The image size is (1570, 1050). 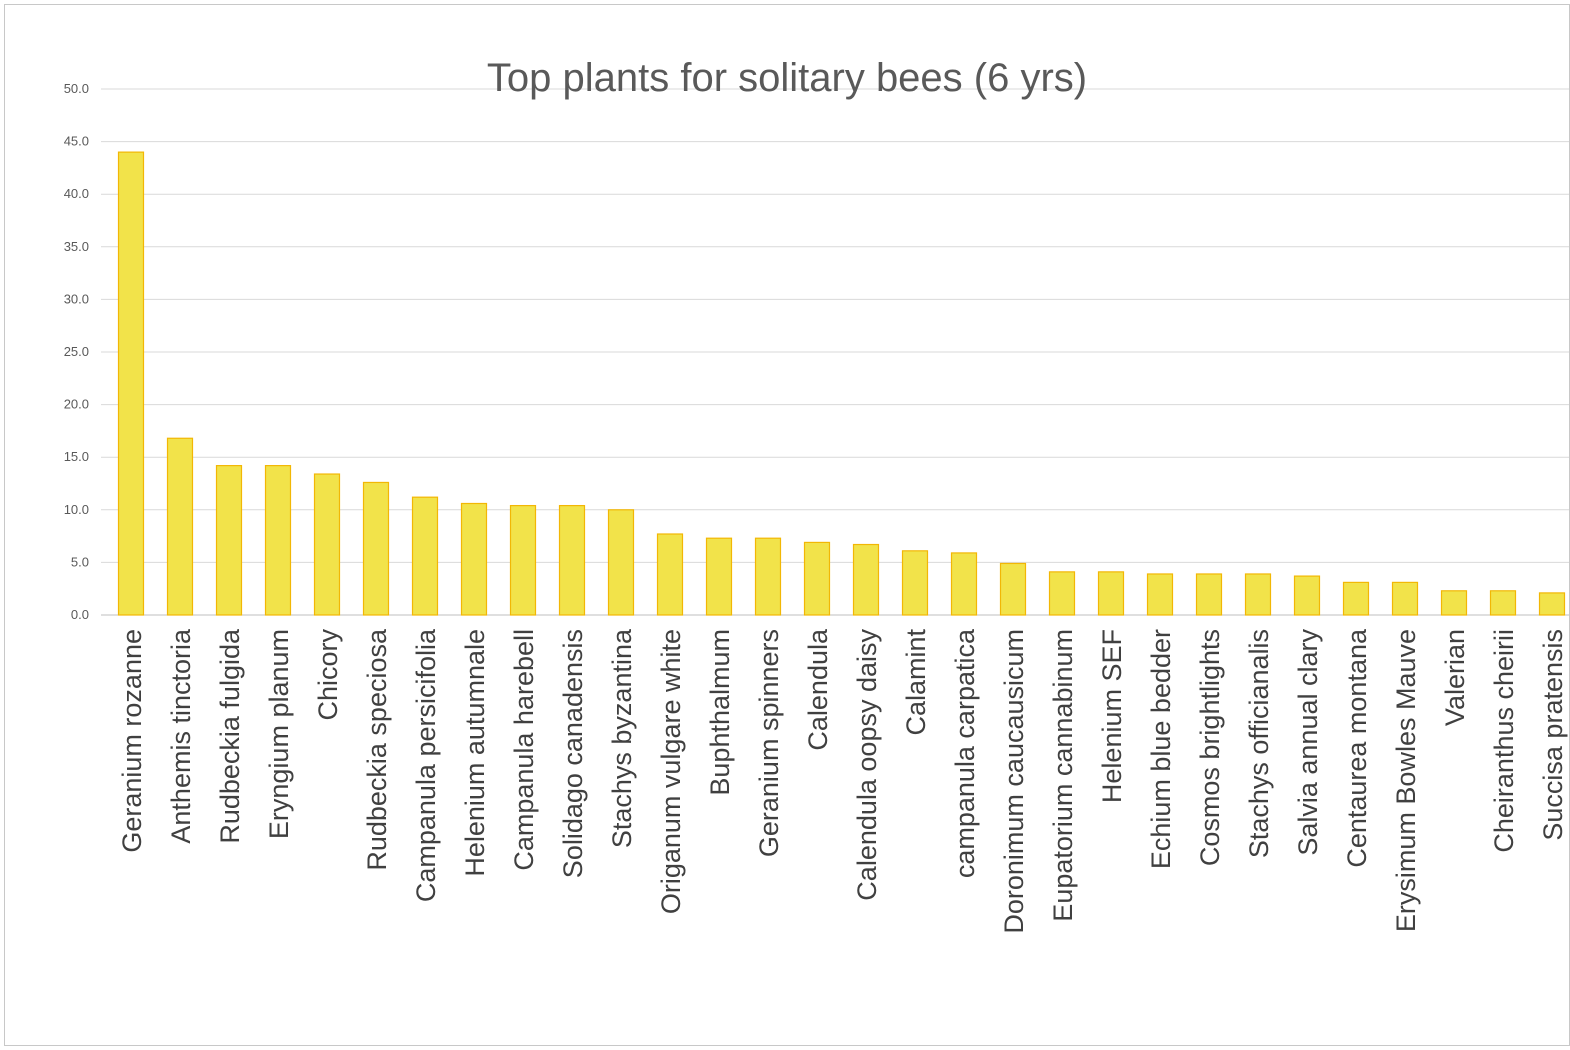 I want to click on x-tick-label: Calendula, so click(x=818, y=689).